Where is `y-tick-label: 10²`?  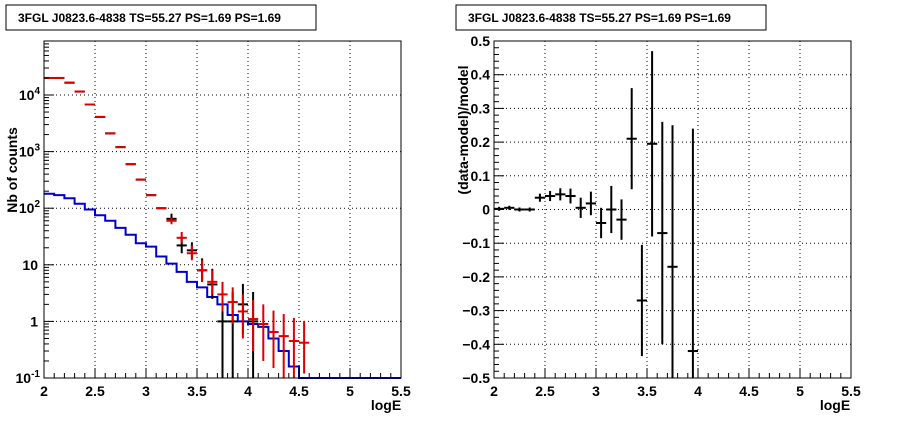 y-tick-label: 10² is located at coordinates (30, 207).